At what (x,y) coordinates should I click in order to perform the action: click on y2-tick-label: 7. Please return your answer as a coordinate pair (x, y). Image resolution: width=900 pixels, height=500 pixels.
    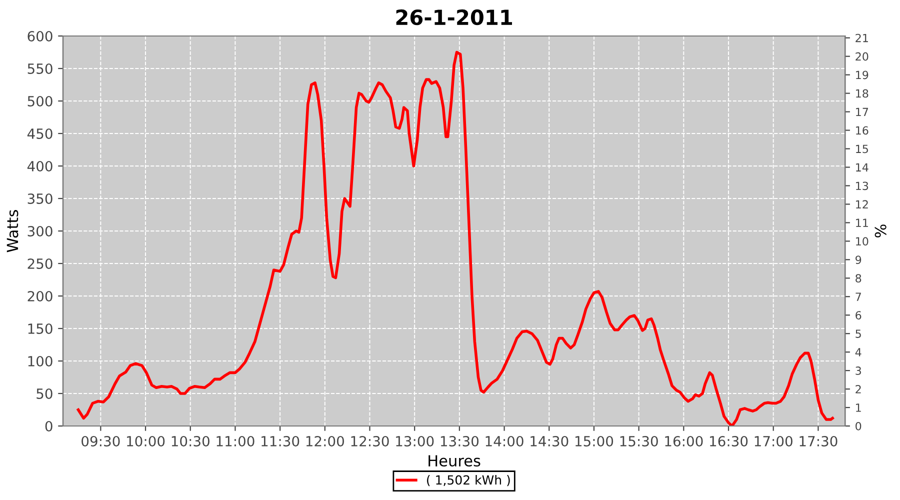
    Looking at the image, I should click on (858, 296).